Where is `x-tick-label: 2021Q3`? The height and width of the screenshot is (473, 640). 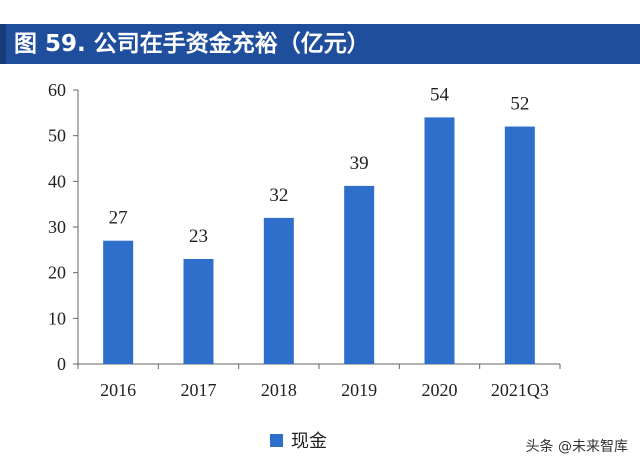 x-tick-label: 2021Q3 is located at coordinates (520, 390).